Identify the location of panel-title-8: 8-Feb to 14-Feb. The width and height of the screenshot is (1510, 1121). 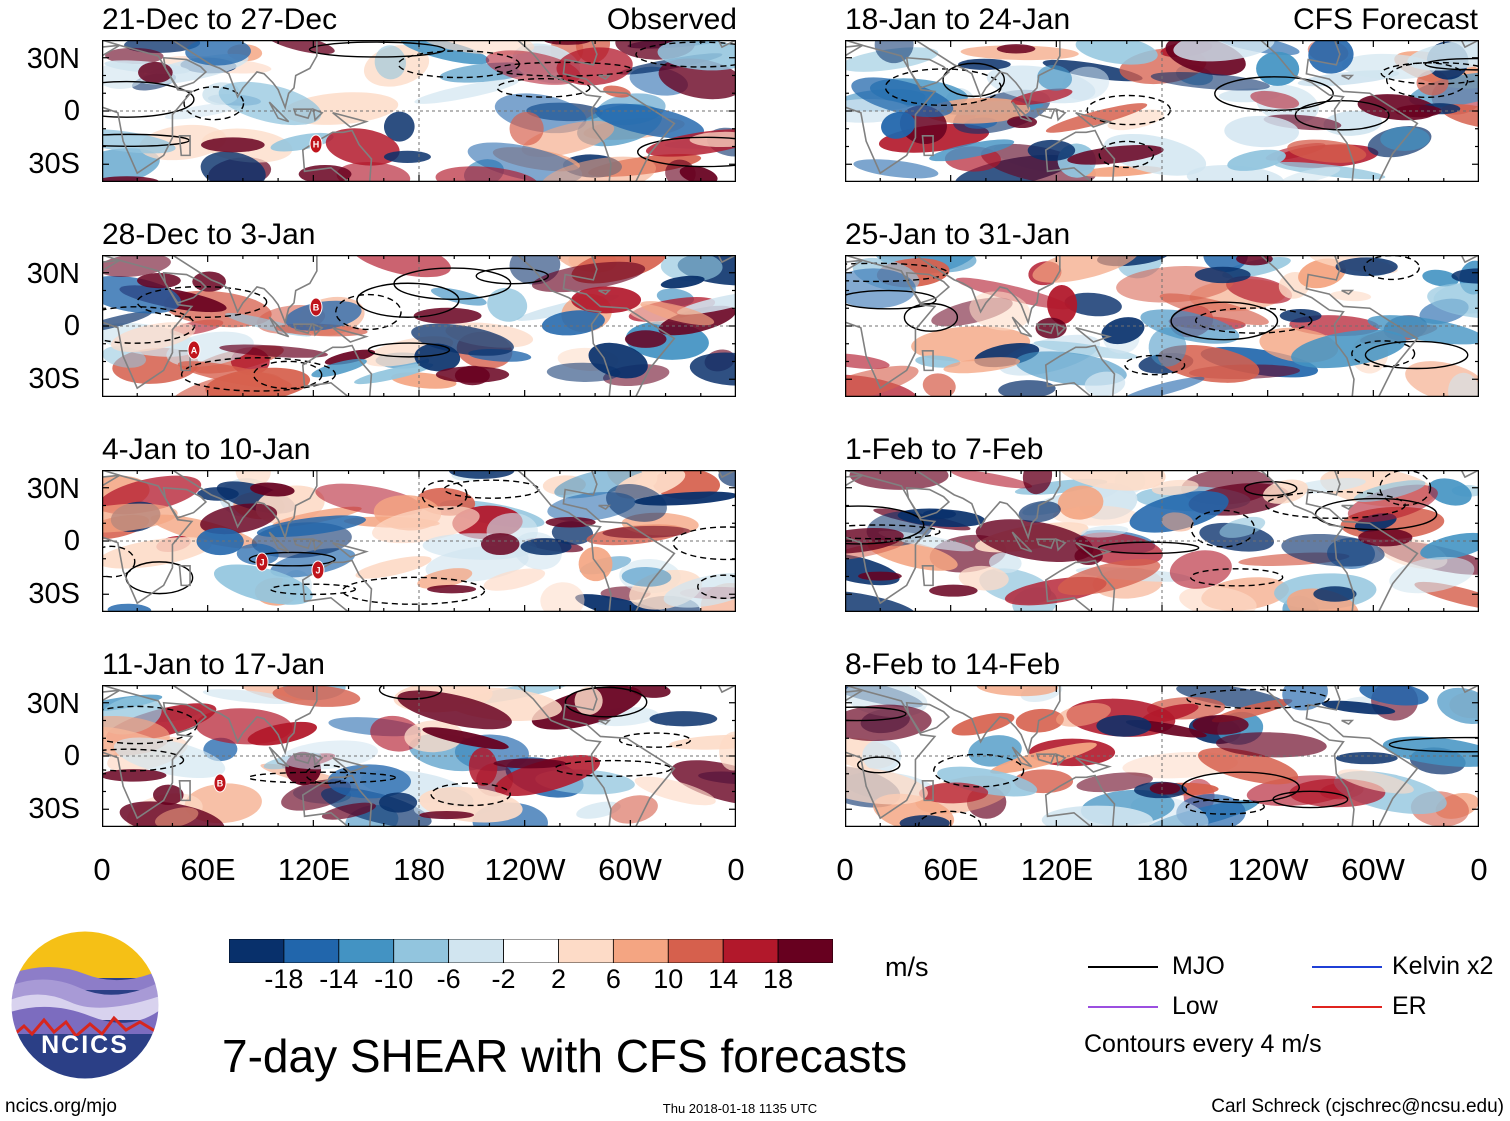
(953, 664).